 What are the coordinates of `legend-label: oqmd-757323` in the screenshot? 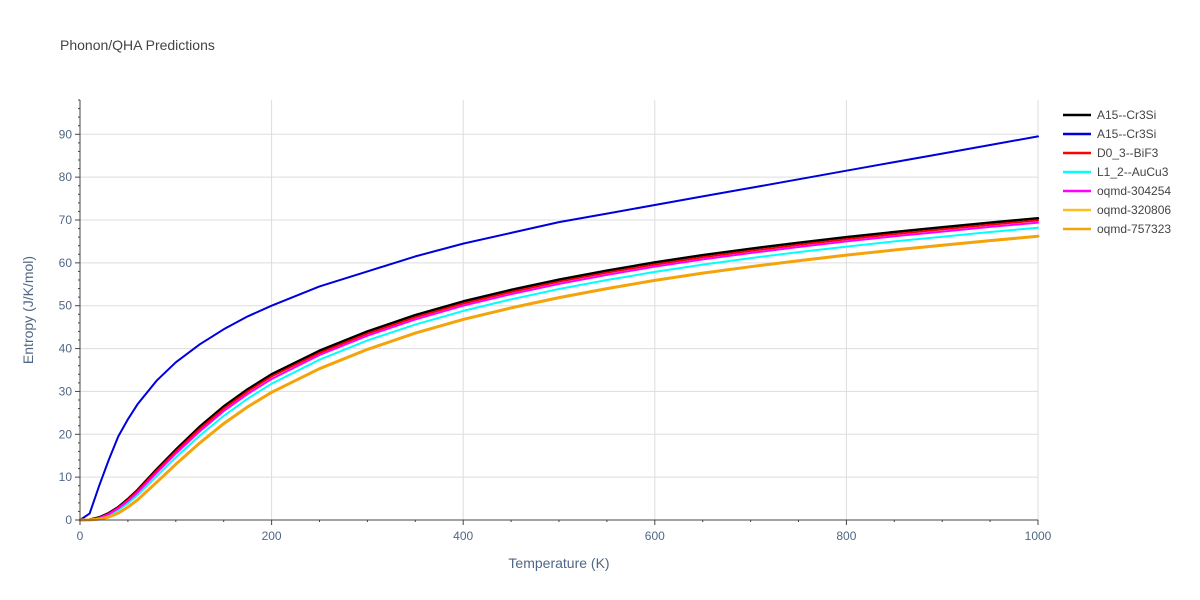 It's located at (1134, 229).